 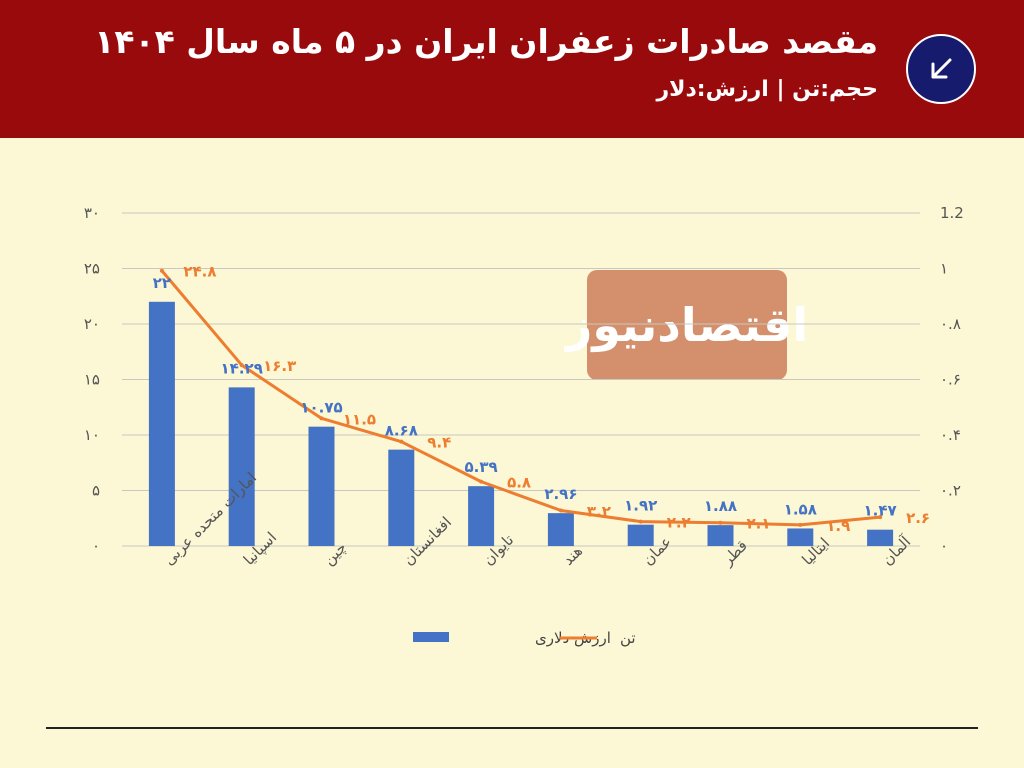 I want to click on y-right-tick-label: 1.2, so click(x=952, y=213).